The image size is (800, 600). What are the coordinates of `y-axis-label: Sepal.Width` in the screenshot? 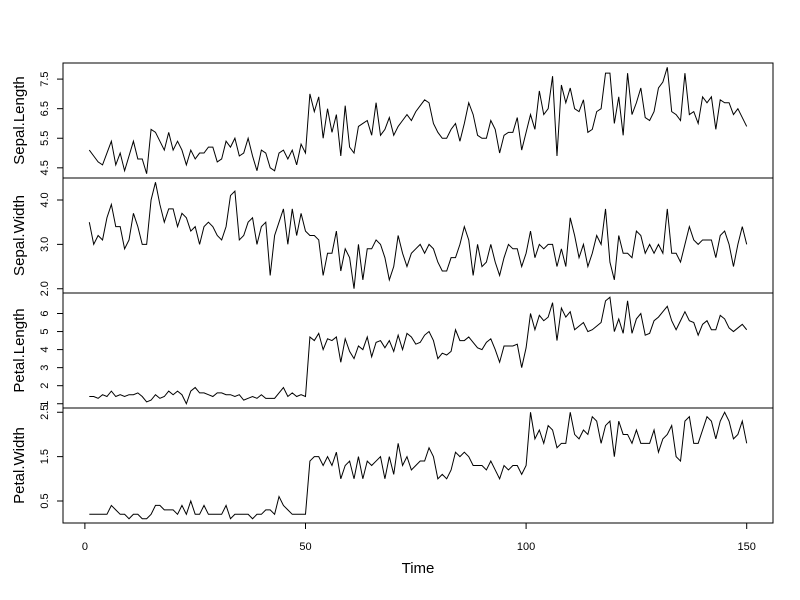 It's located at (19, 235).